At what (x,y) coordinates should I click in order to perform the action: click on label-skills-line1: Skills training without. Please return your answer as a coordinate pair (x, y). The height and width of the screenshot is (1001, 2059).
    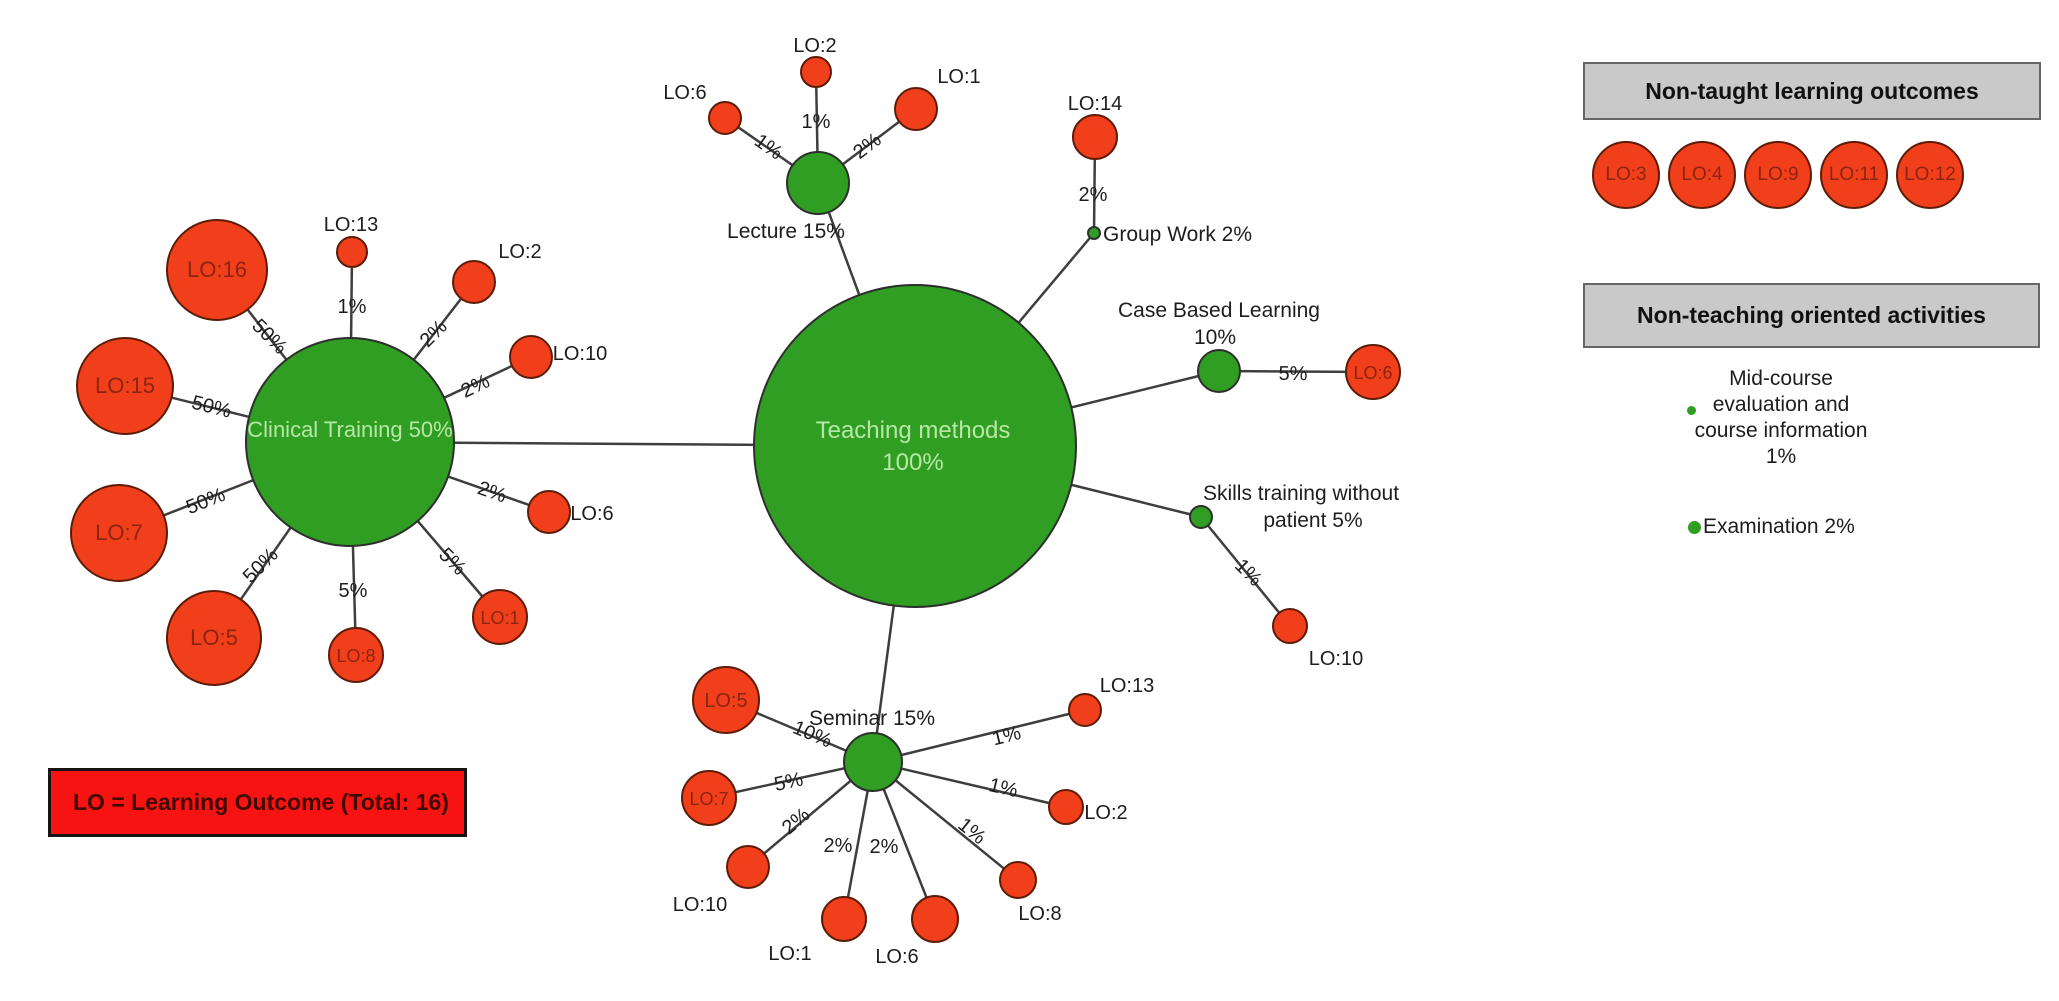
    Looking at the image, I should click on (1301, 493).